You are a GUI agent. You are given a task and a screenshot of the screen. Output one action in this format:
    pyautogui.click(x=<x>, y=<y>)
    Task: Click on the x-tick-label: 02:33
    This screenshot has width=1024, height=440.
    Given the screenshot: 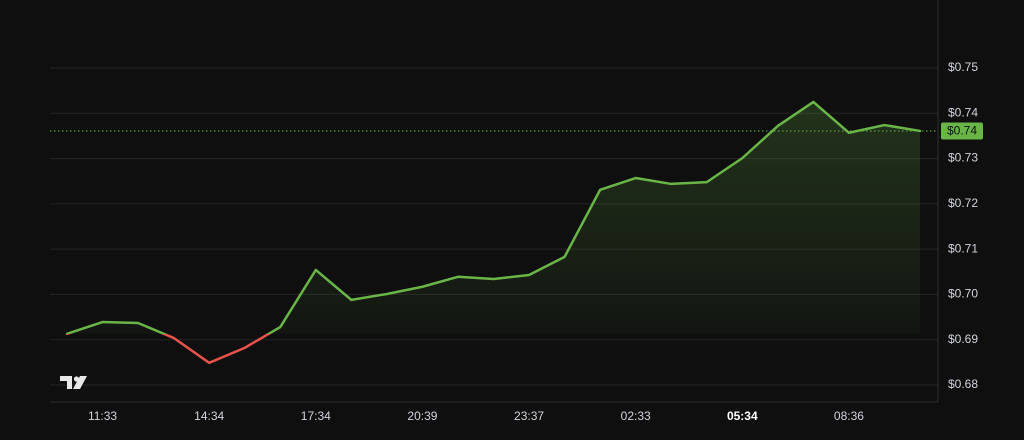 What is the action you would take?
    pyautogui.click(x=636, y=416)
    